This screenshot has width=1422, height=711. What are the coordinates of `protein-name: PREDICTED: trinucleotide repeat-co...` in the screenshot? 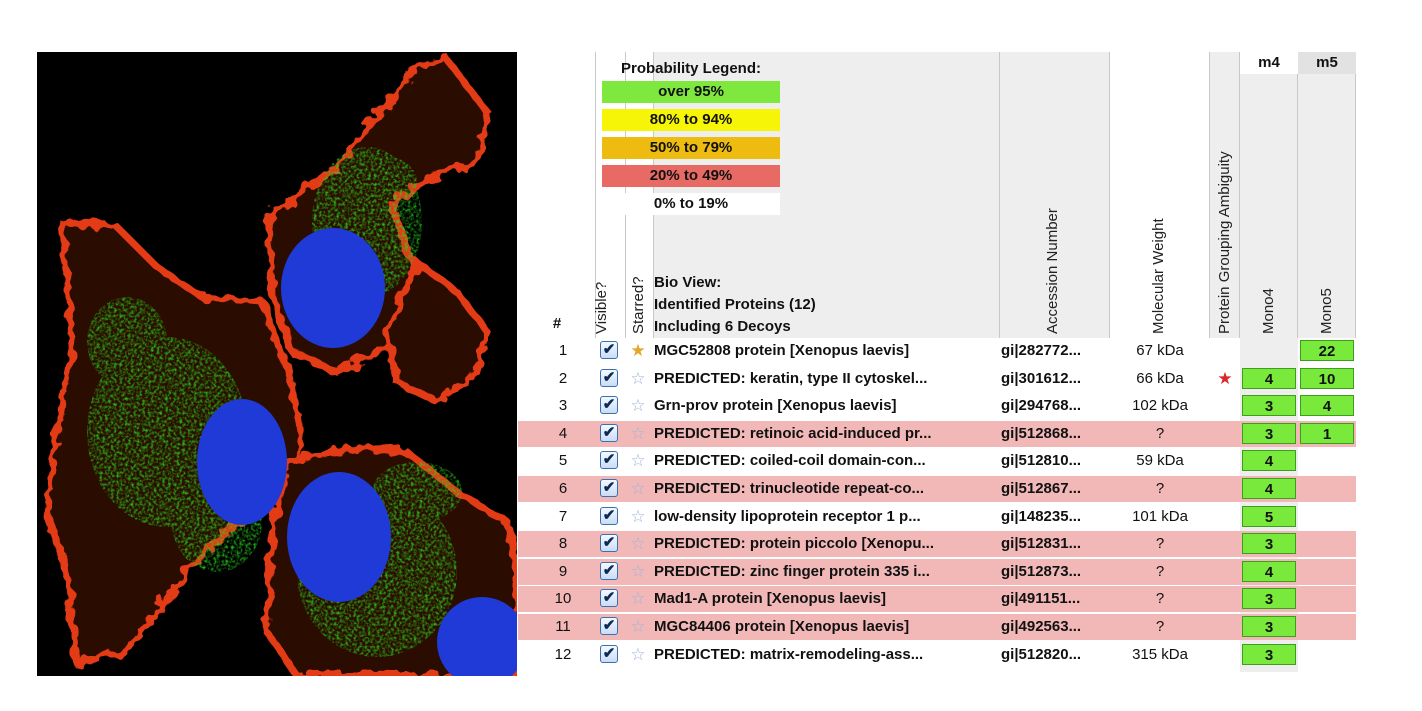 It's located at (789, 488).